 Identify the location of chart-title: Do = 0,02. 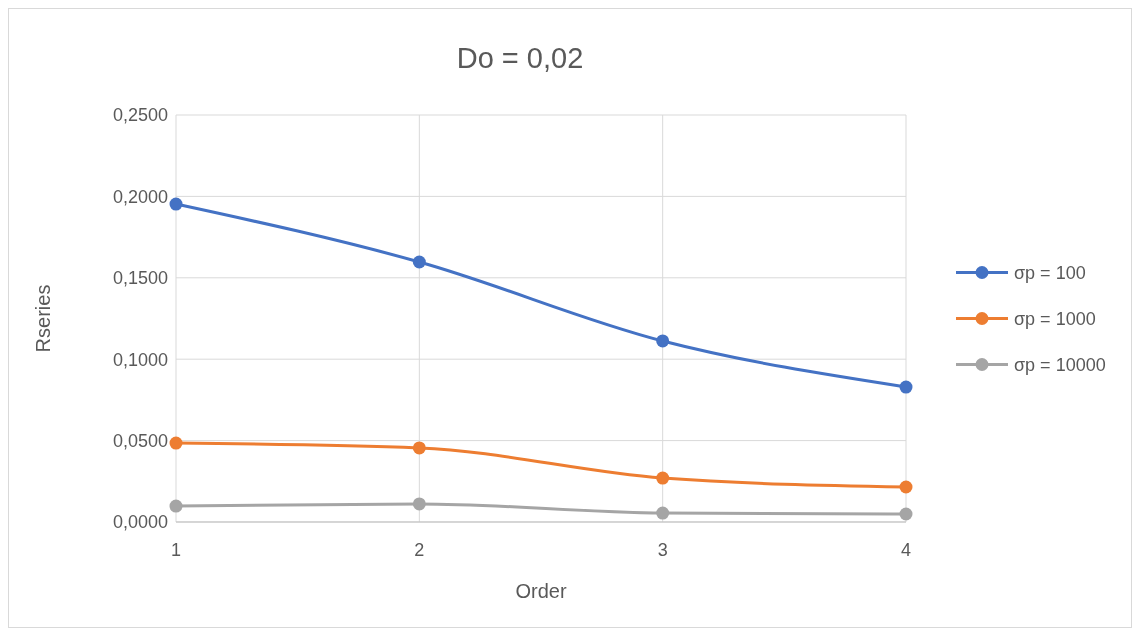
(520, 58).